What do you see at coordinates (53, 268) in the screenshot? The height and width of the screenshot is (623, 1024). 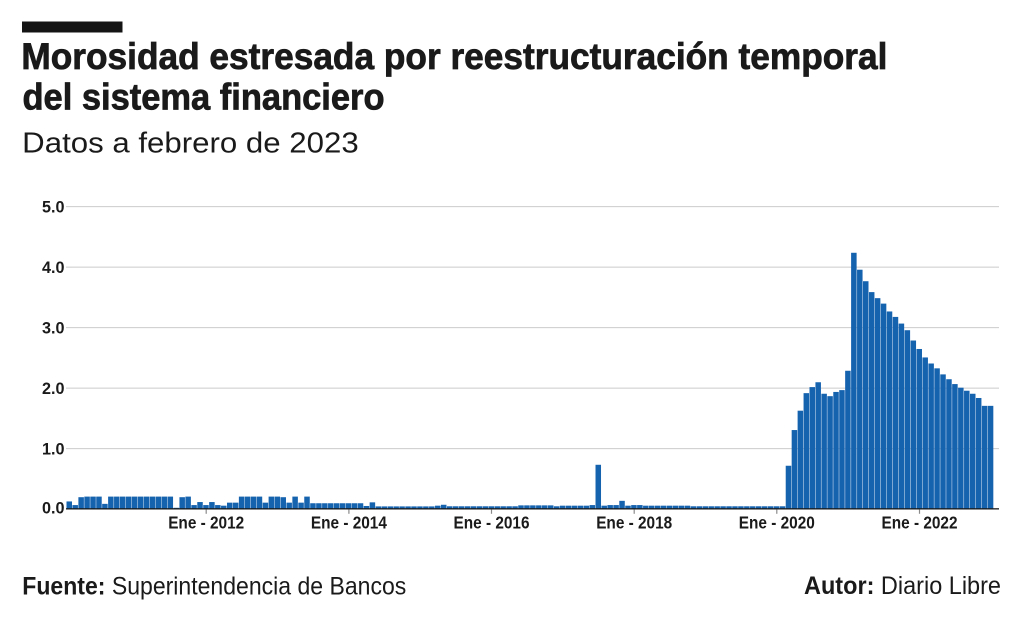 I see `svg-text: 4.0` at bounding box center [53, 268].